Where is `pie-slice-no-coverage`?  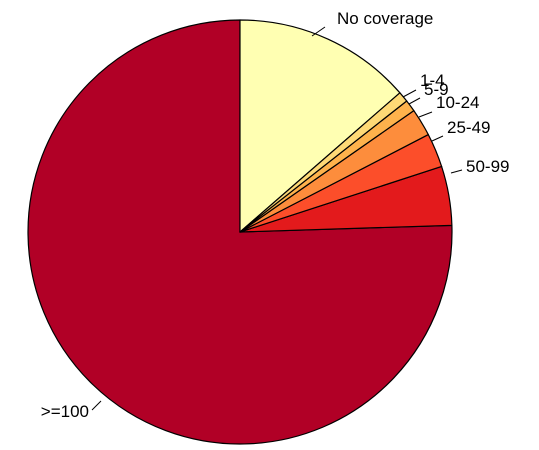 pie-slice-no-coverage is located at coordinates (320, 126).